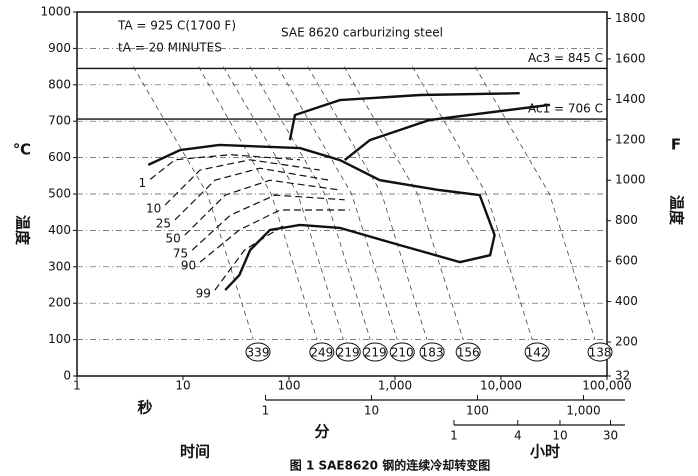 Image resolution: width=698 pixels, height=476 pixels. I want to click on annotation: TA = 925 C(1700 F), so click(176, 26).